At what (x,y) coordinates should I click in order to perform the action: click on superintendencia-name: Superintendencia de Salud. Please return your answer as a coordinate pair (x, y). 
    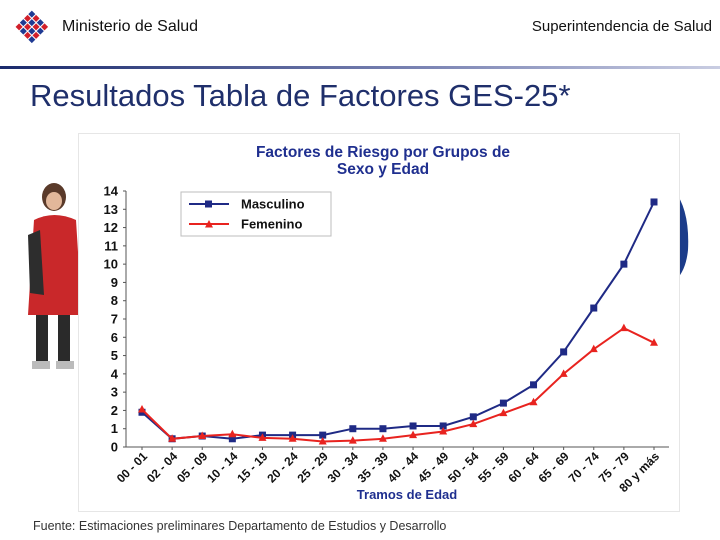
    Looking at the image, I should click on (621, 26).